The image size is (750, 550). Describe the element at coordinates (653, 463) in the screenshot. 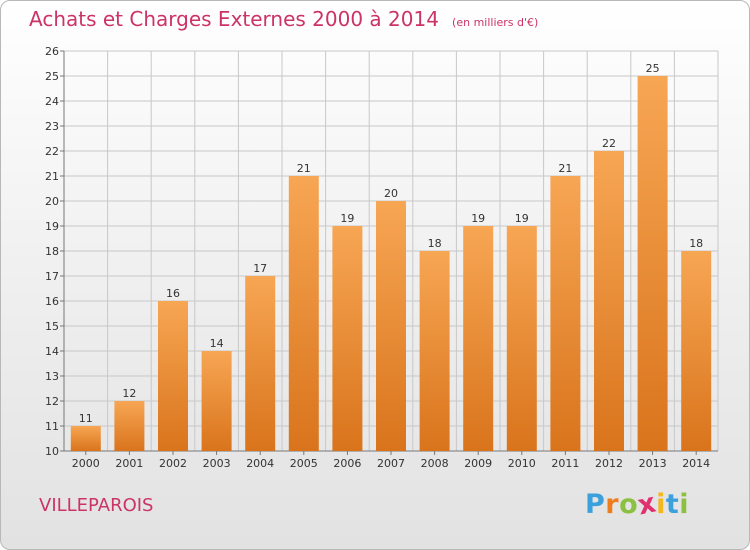

I see `x-tick-label: 2013` at that location.